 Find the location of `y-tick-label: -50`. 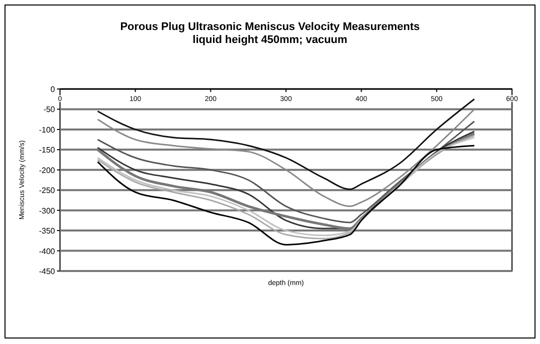

y-tick-label: -50 is located at coordinates (49, 109).